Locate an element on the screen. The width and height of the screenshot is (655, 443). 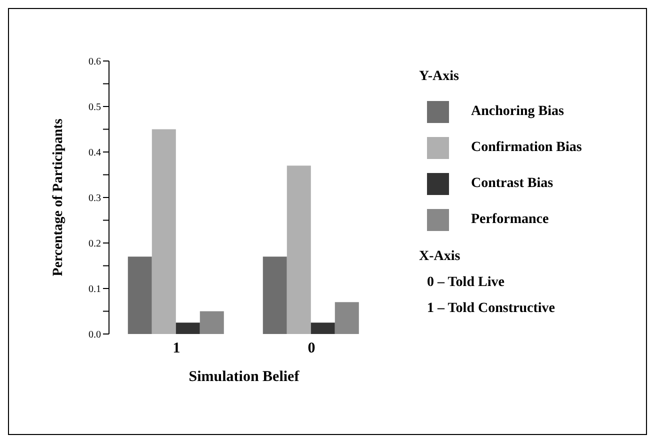
legend-label: Confirmation Bias is located at coordinates (526, 148).